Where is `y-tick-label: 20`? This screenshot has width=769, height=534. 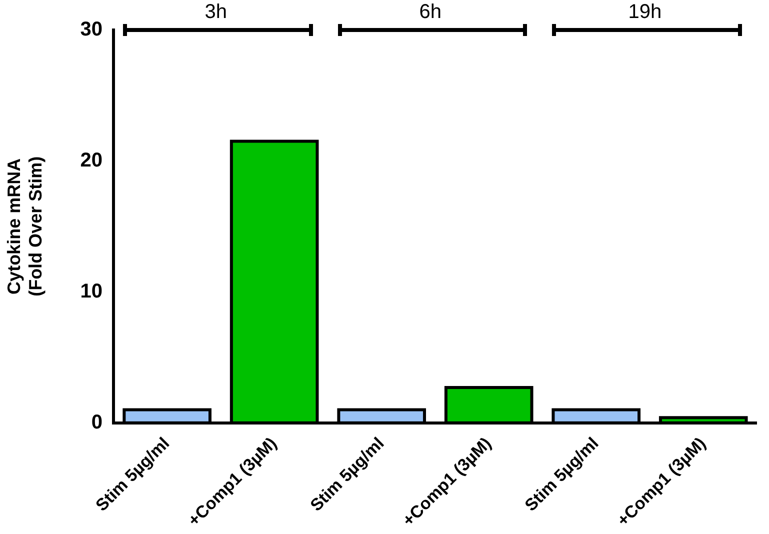
y-tick-label: 20 is located at coordinates (91, 160).